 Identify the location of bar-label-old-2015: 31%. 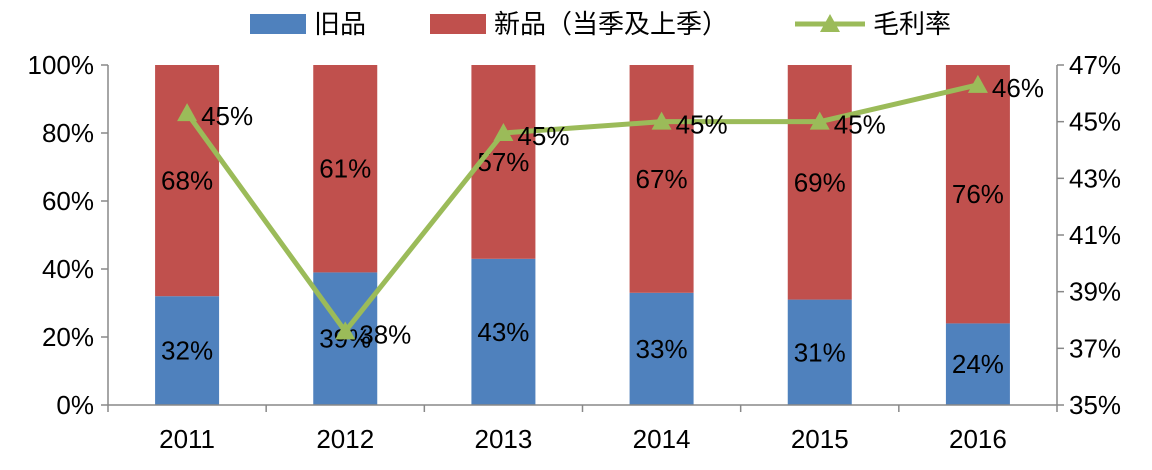
(820, 352).